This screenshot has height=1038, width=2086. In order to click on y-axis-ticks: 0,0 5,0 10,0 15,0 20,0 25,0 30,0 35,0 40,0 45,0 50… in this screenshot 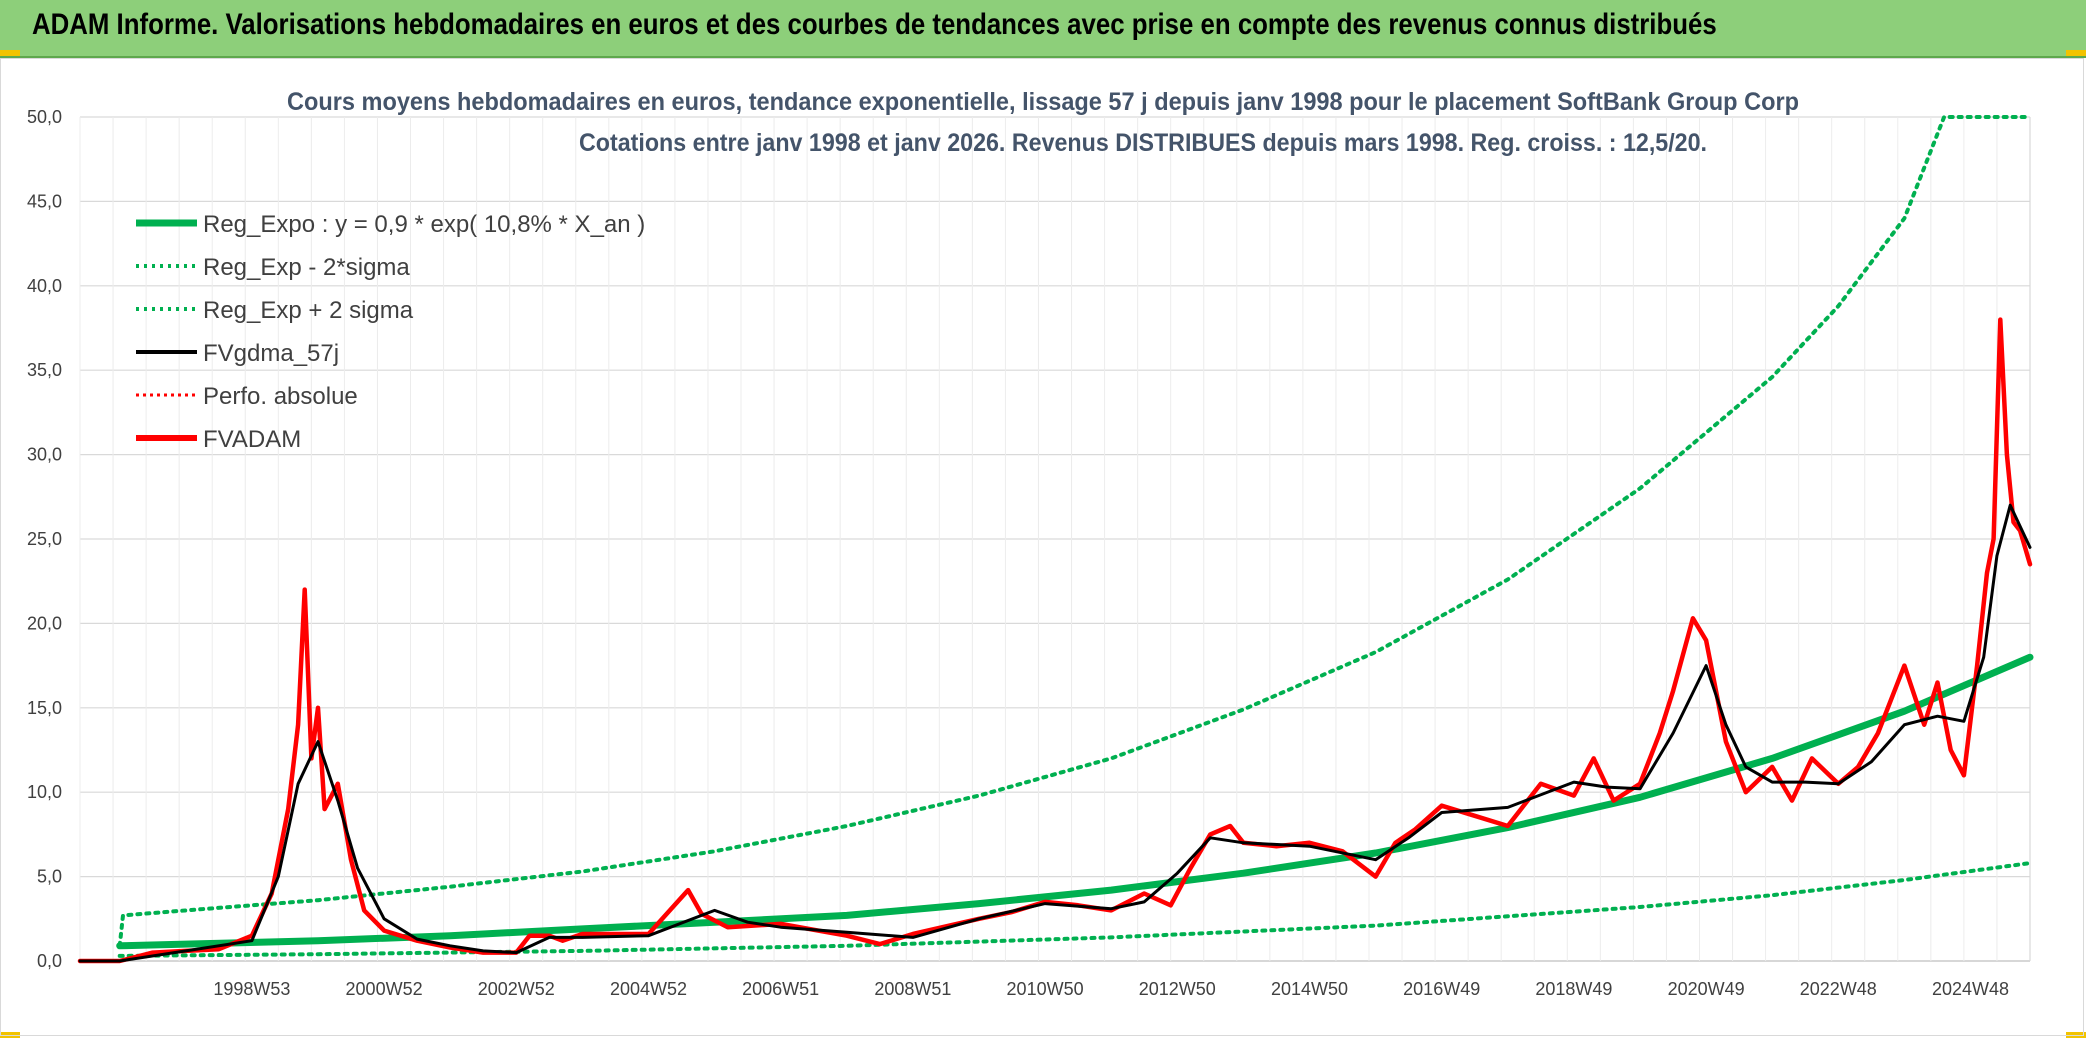, I will do `click(44, 539)`.